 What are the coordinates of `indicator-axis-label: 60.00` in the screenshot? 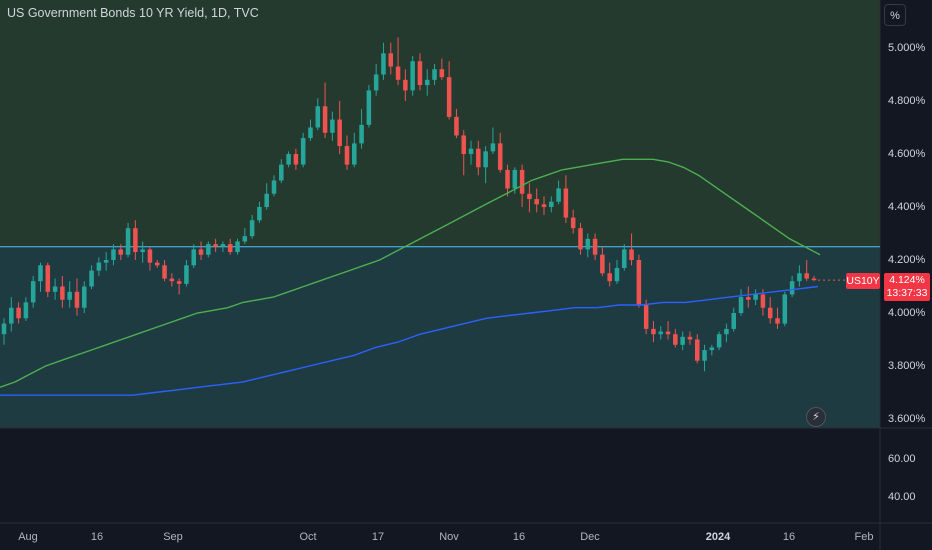 It's located at (902, 459).